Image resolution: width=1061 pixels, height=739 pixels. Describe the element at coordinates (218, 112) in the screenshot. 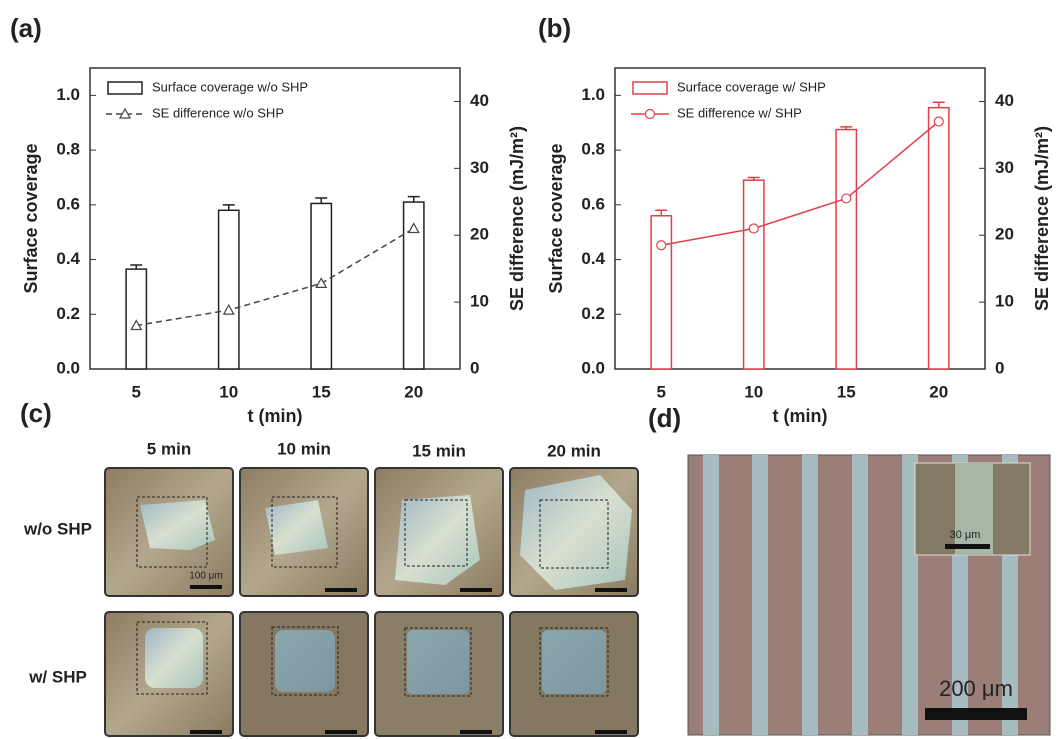

I see `legend-label: SE difference w/o SHP` at that location.